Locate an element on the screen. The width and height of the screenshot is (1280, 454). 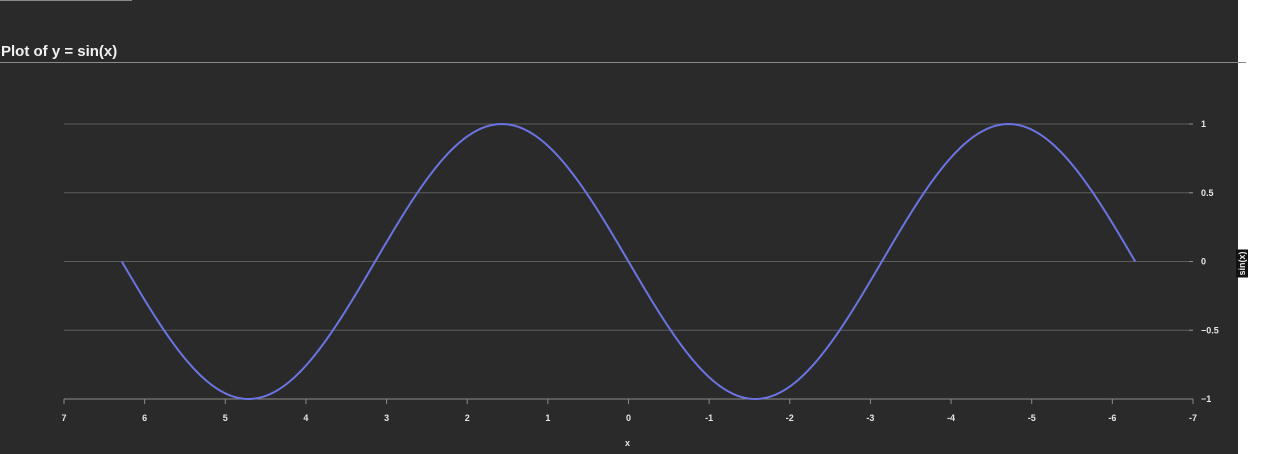
top-edge-line is located at coordinates (66, 0).